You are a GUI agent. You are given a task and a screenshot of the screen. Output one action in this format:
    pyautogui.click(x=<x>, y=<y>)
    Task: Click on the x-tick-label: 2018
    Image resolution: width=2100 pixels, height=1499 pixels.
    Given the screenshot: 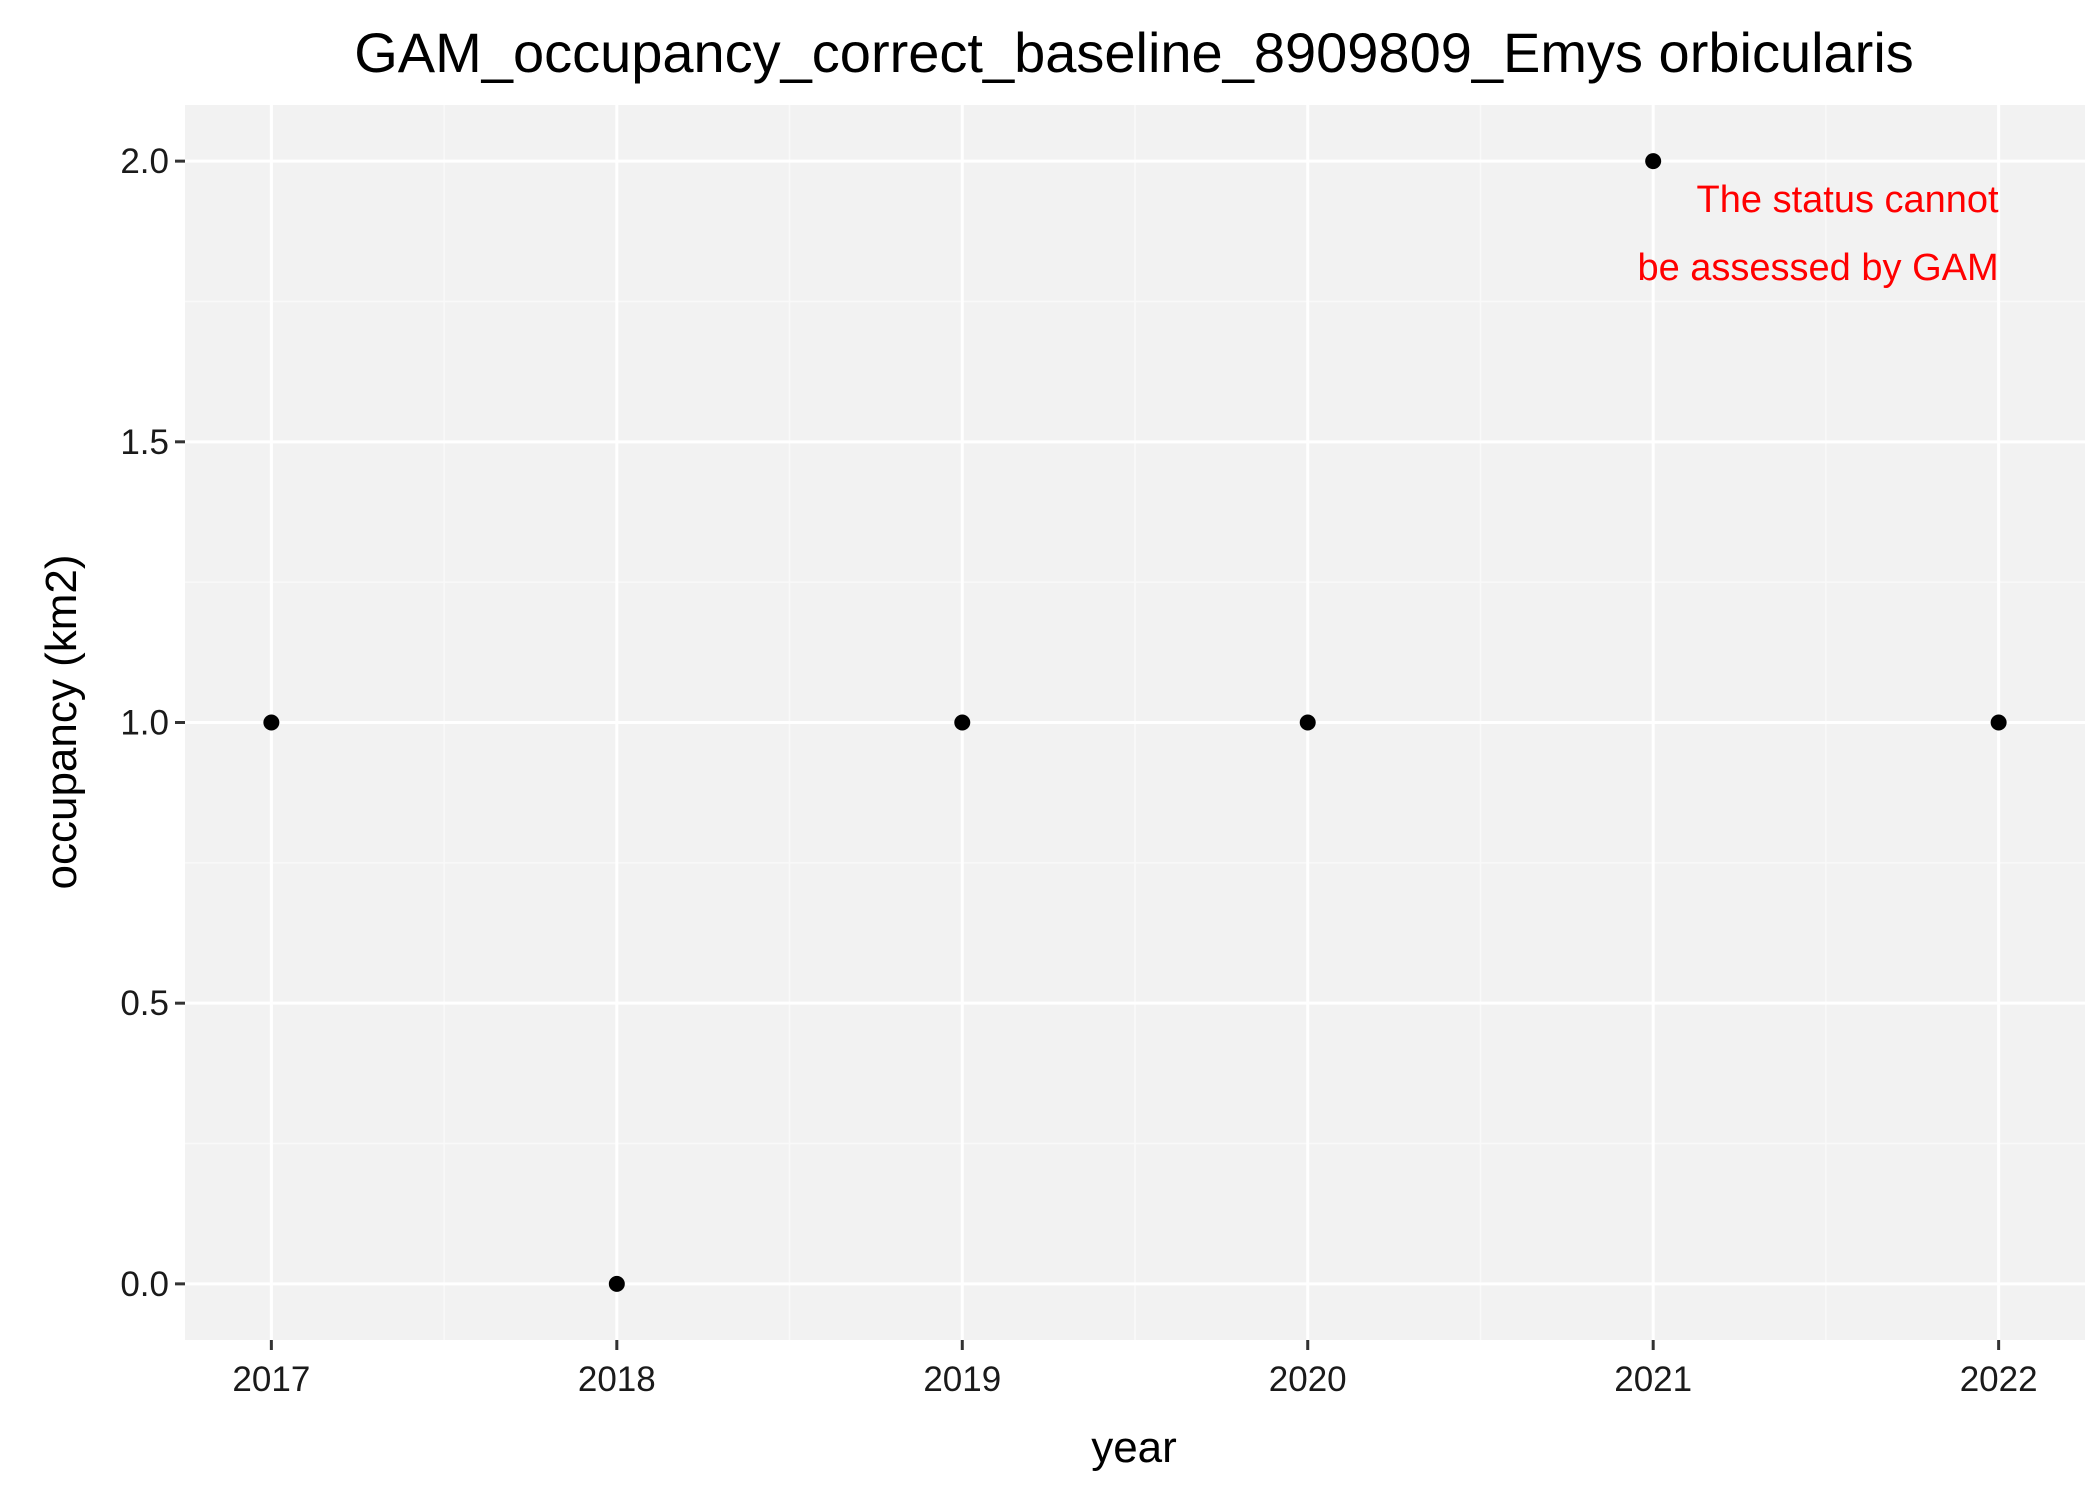 What is the action you would take?
    pyautogui.click(x=617, y=1379)
    